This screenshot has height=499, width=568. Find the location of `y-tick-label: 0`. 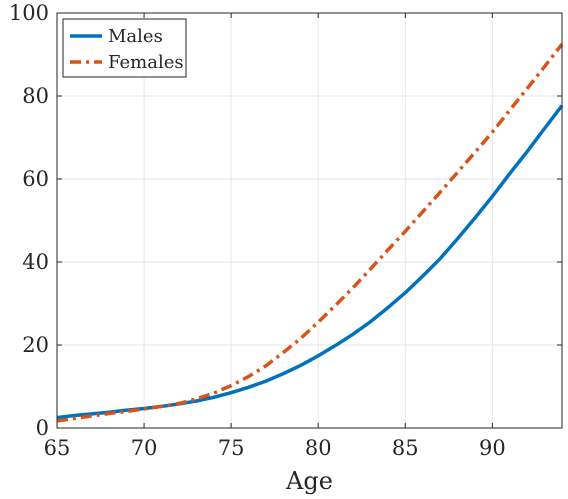

y-tick-label: 0 is located at coordinates (42, 428).